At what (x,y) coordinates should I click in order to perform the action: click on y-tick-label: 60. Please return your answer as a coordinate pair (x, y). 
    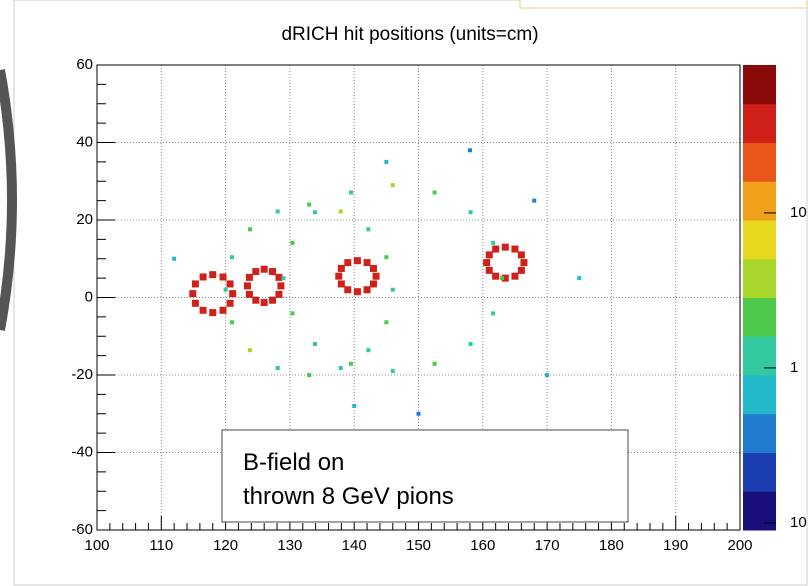
    Looking at the image, I should click on (84, 64).